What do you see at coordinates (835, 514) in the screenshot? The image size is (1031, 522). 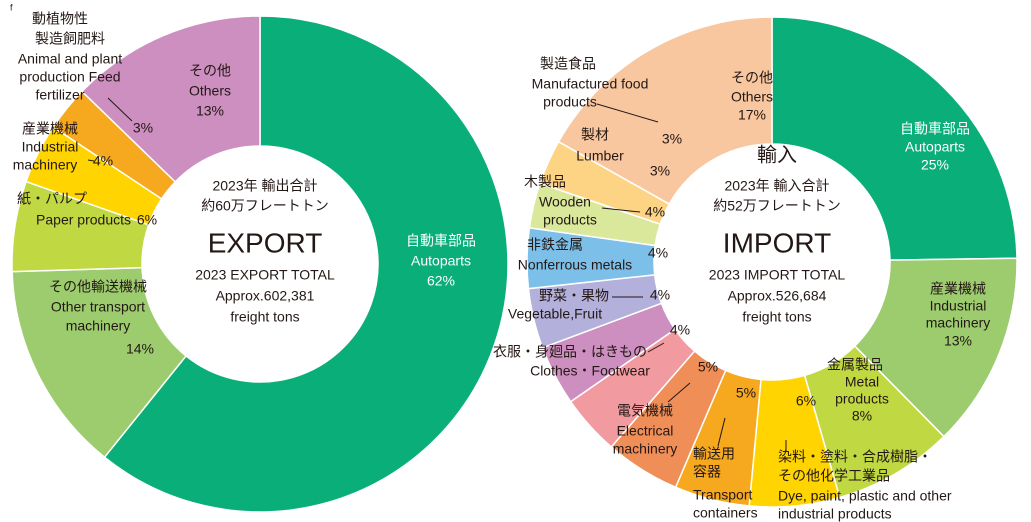 I see `category-label: industrial products` at bounding box center [835, 514].